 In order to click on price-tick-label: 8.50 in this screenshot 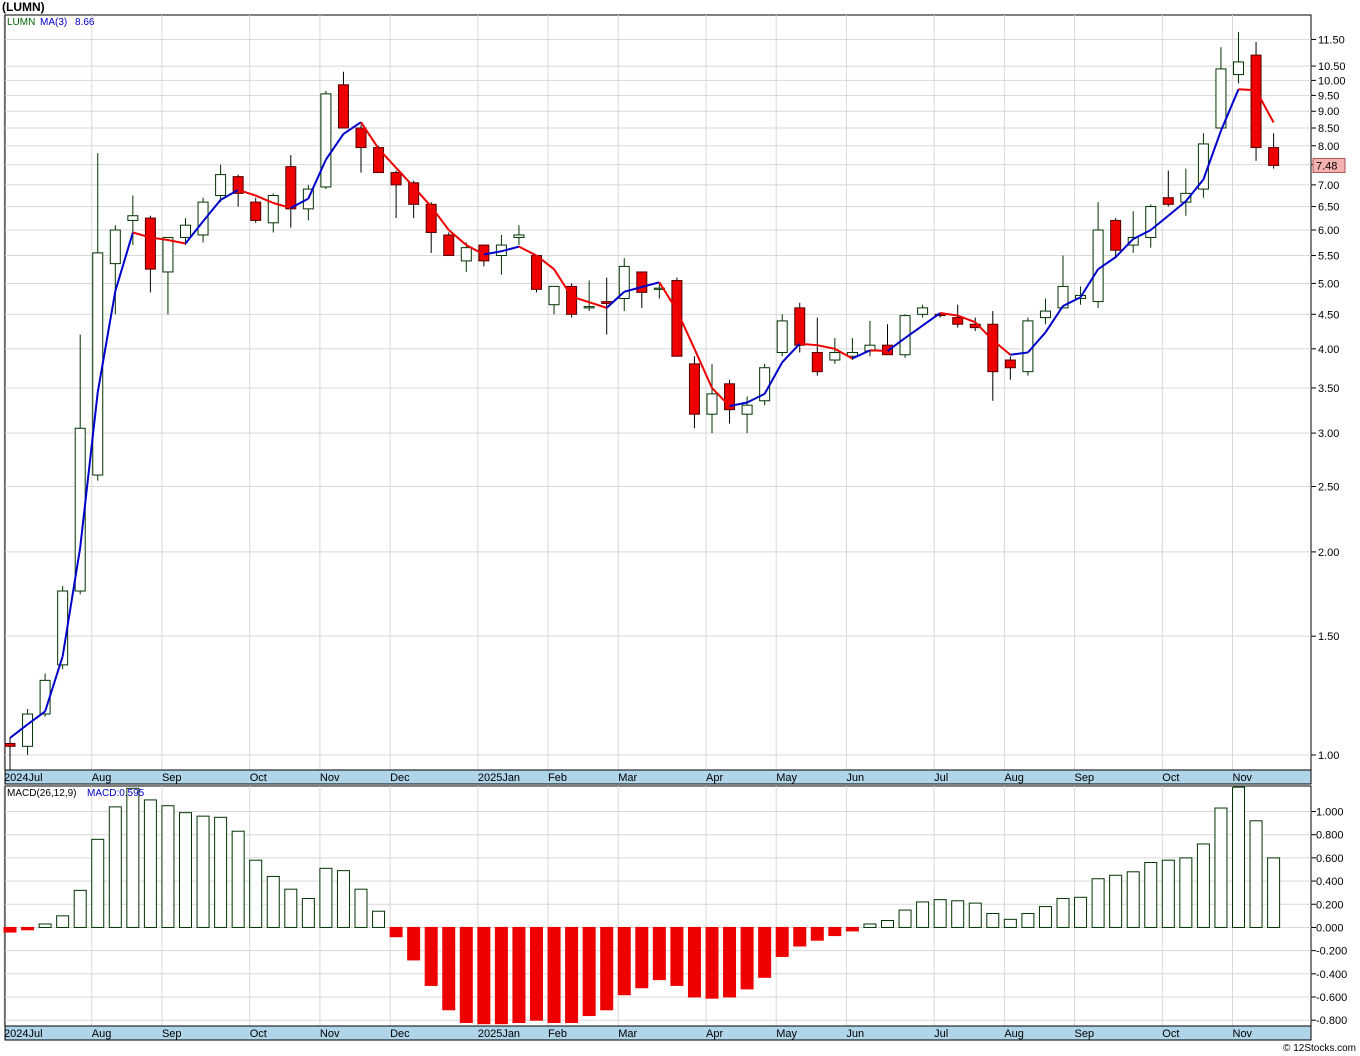, I will do `click(1328, 129)`.